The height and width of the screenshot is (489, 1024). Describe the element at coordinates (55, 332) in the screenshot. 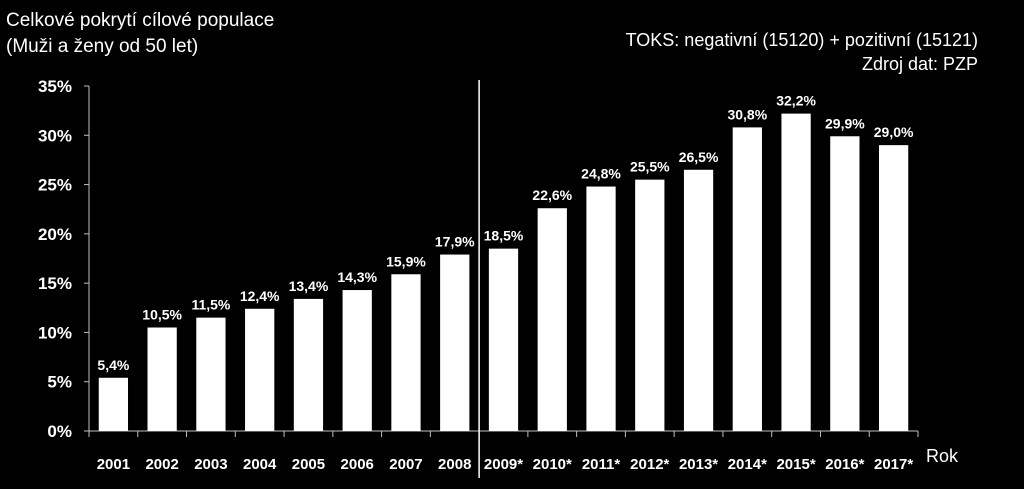

I see `y-tick-label: 10%` at that location.